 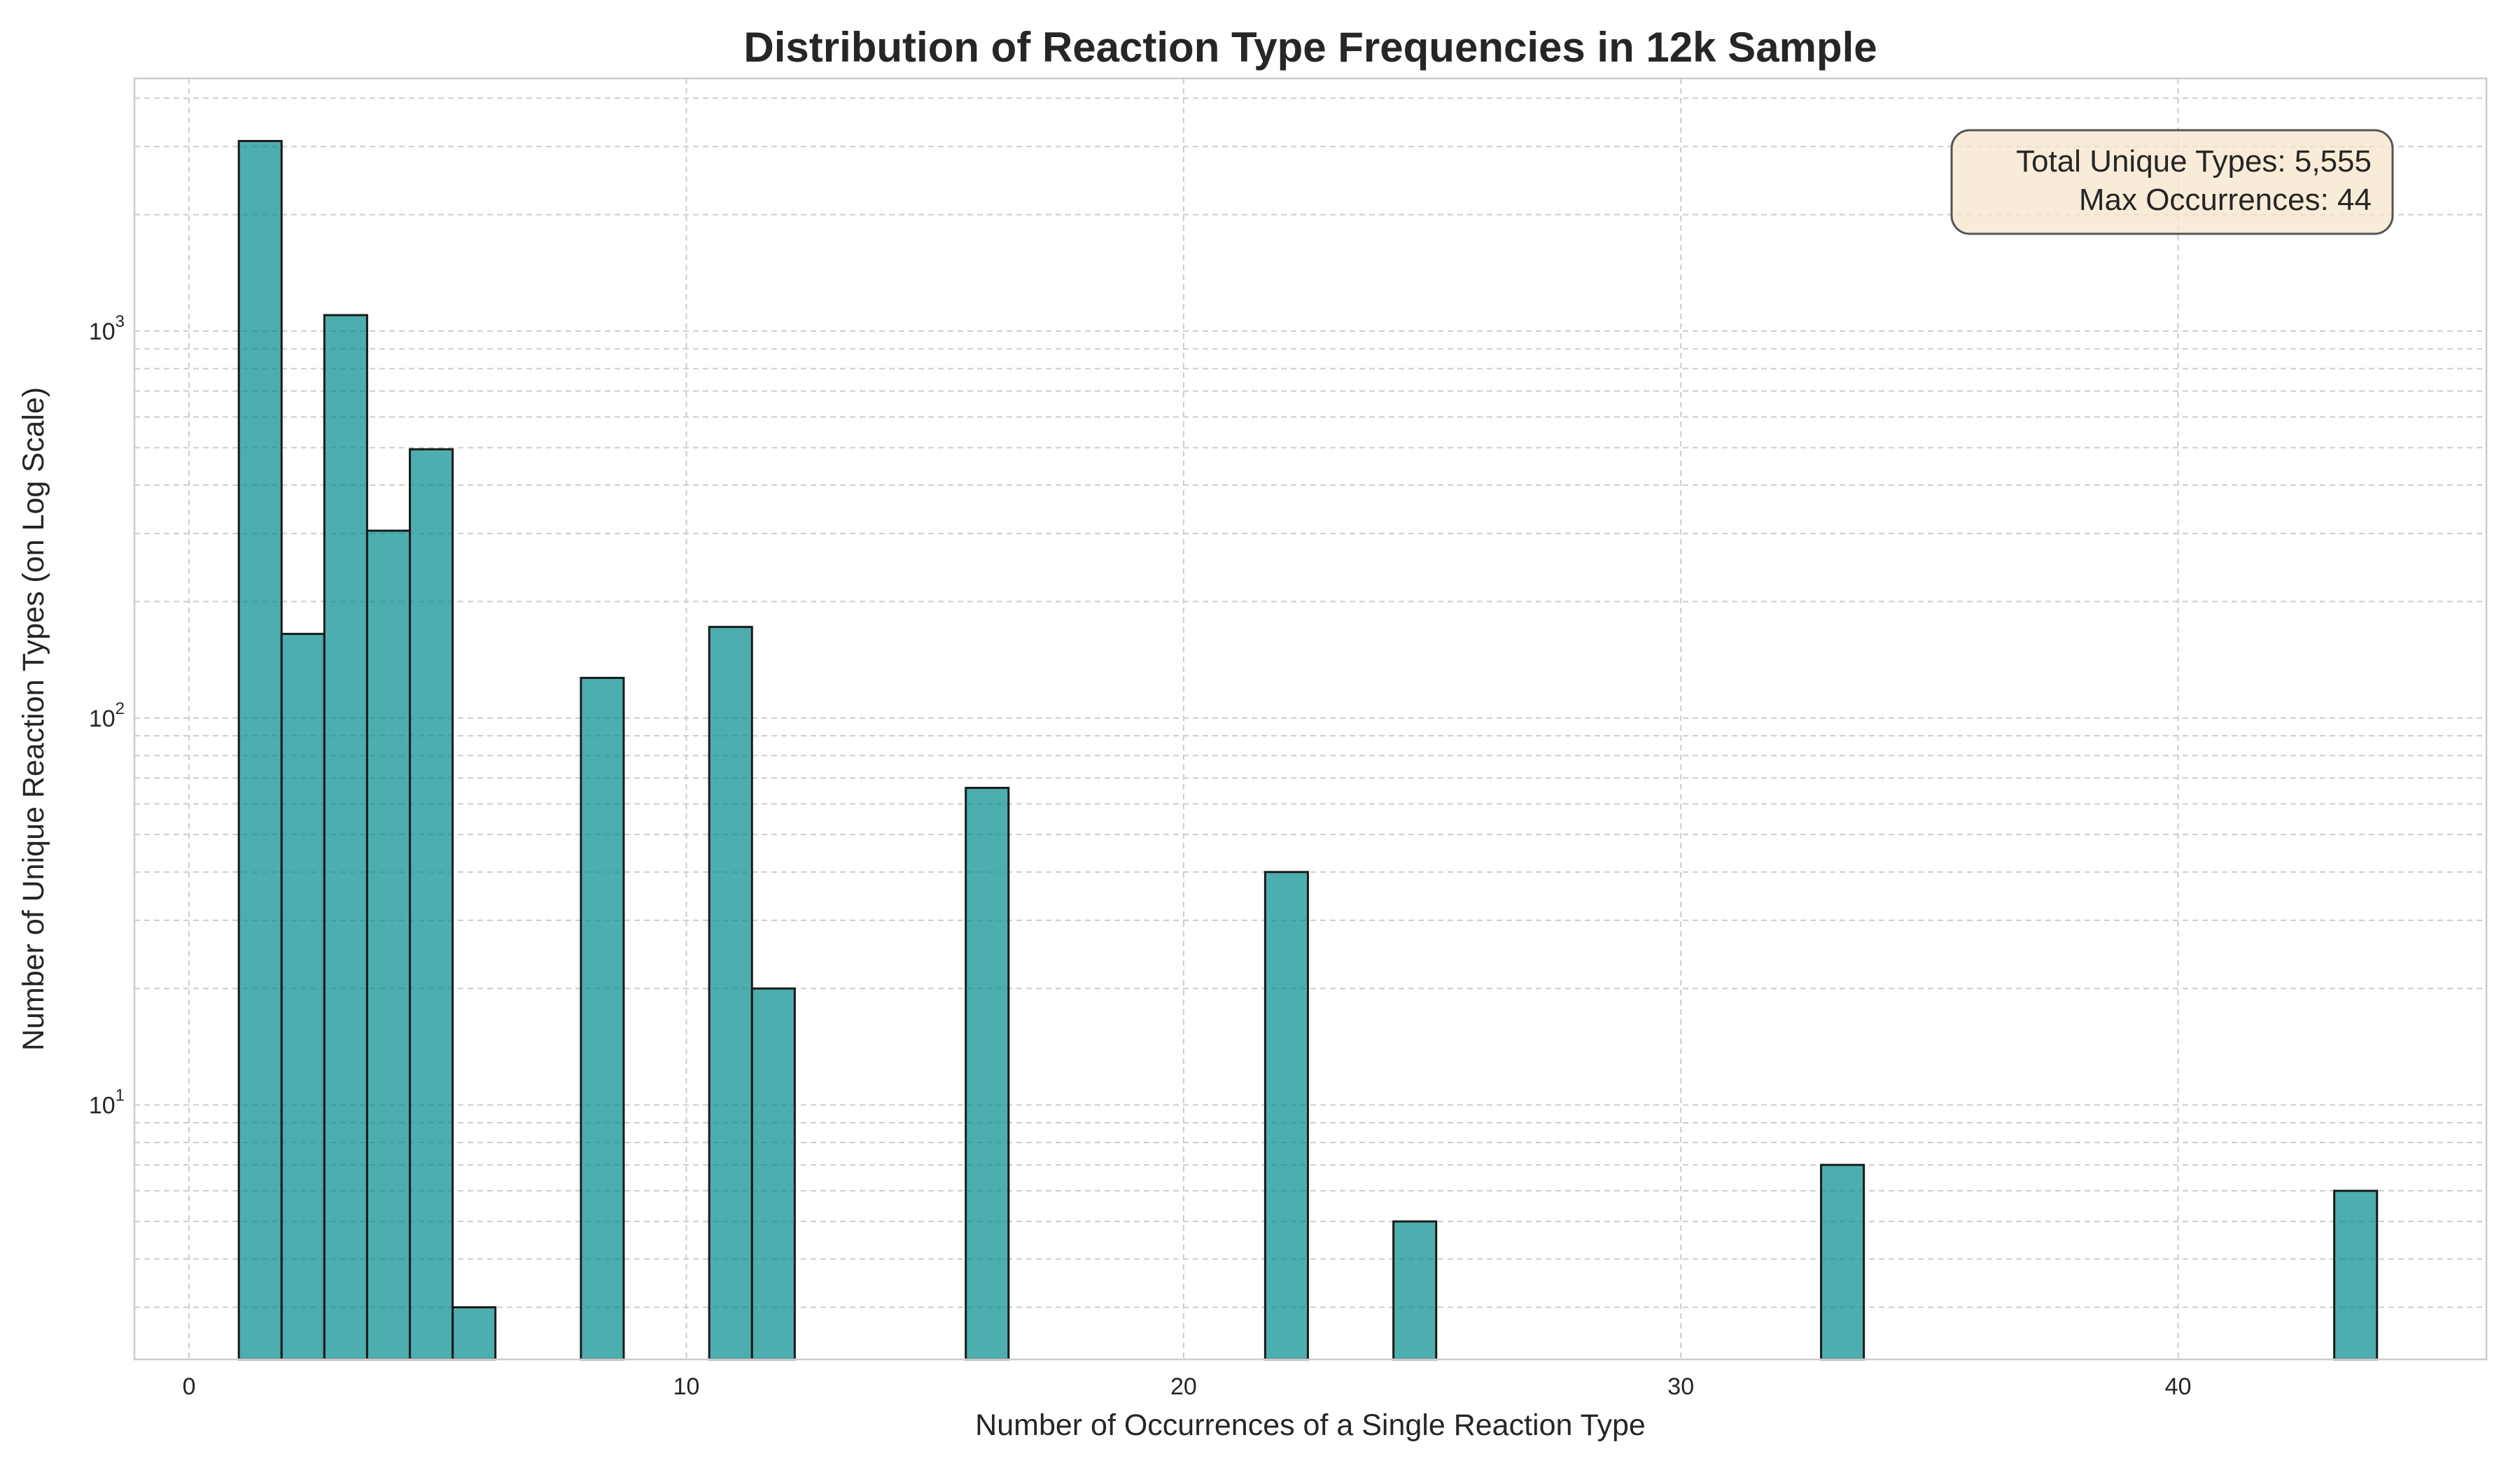 What do you see at coordinates (189, 1386) in the screenshot?
I see `x-tick-label: 0` at bounding box center [189, 1386].